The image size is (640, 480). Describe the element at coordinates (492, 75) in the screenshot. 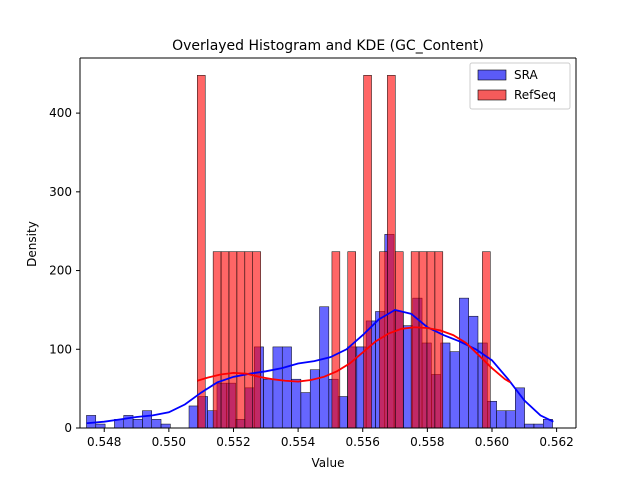

I see `legend-swatch-sra` at that location.